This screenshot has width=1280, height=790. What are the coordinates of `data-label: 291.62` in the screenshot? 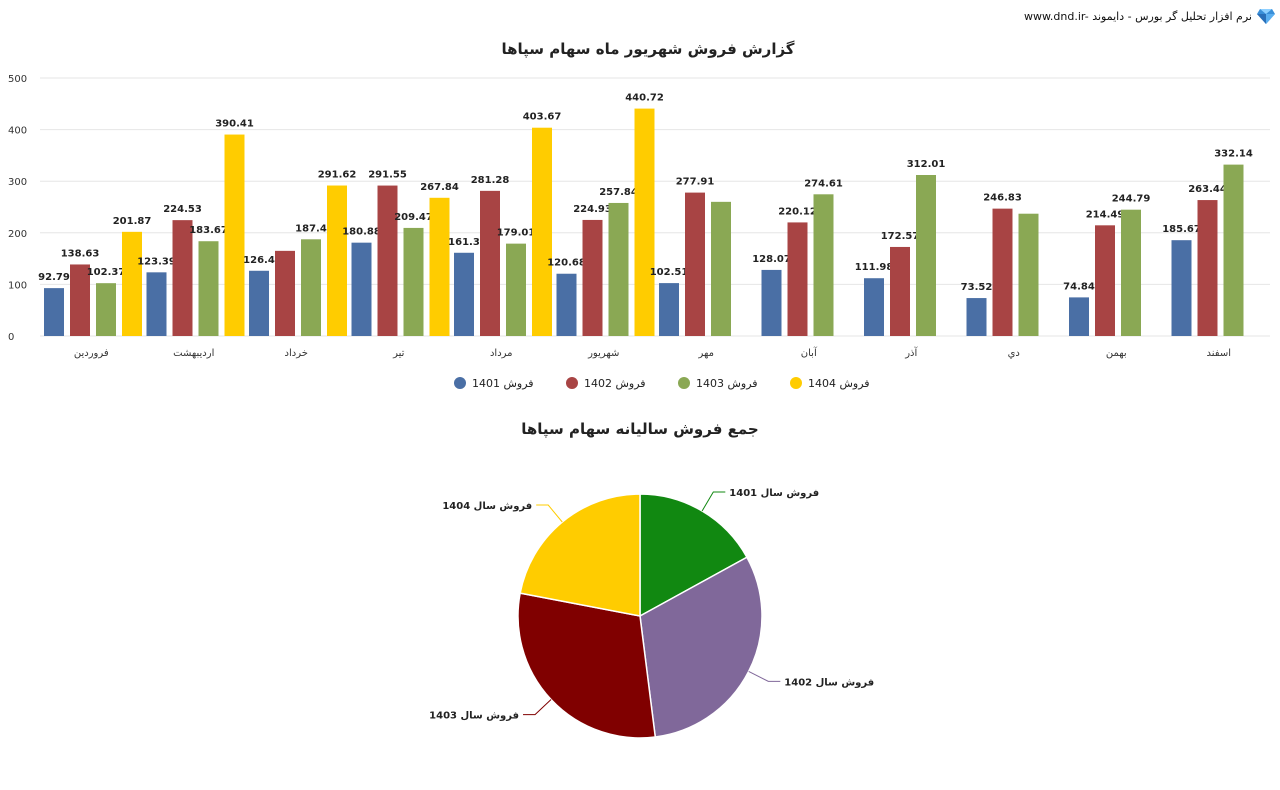 It's located at (337, 175).